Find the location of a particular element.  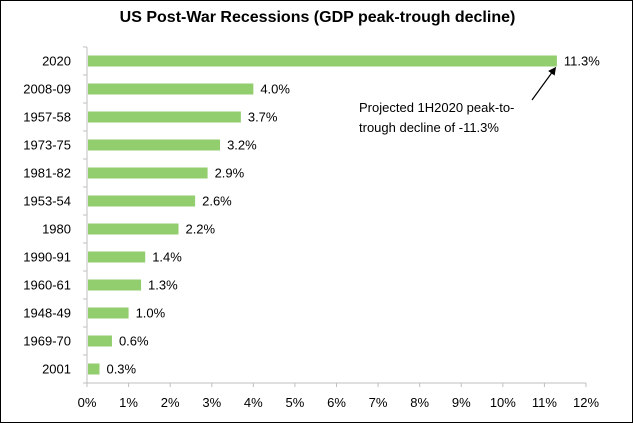

data-label: 2.9% is located at coordinates (230, 173).